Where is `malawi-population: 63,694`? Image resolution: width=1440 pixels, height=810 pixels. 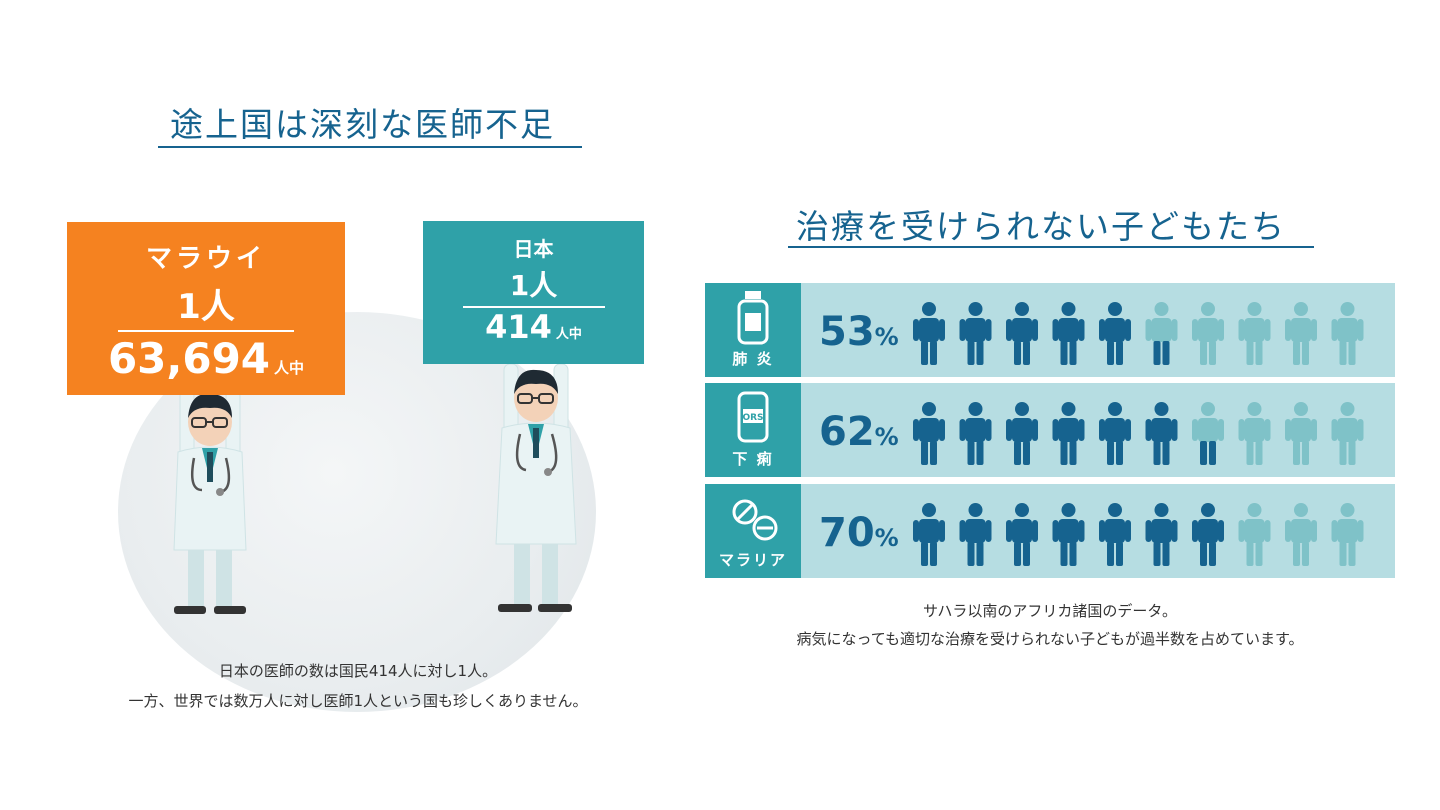
malawi-population: 63,694 is located at coordinates (189, 358).